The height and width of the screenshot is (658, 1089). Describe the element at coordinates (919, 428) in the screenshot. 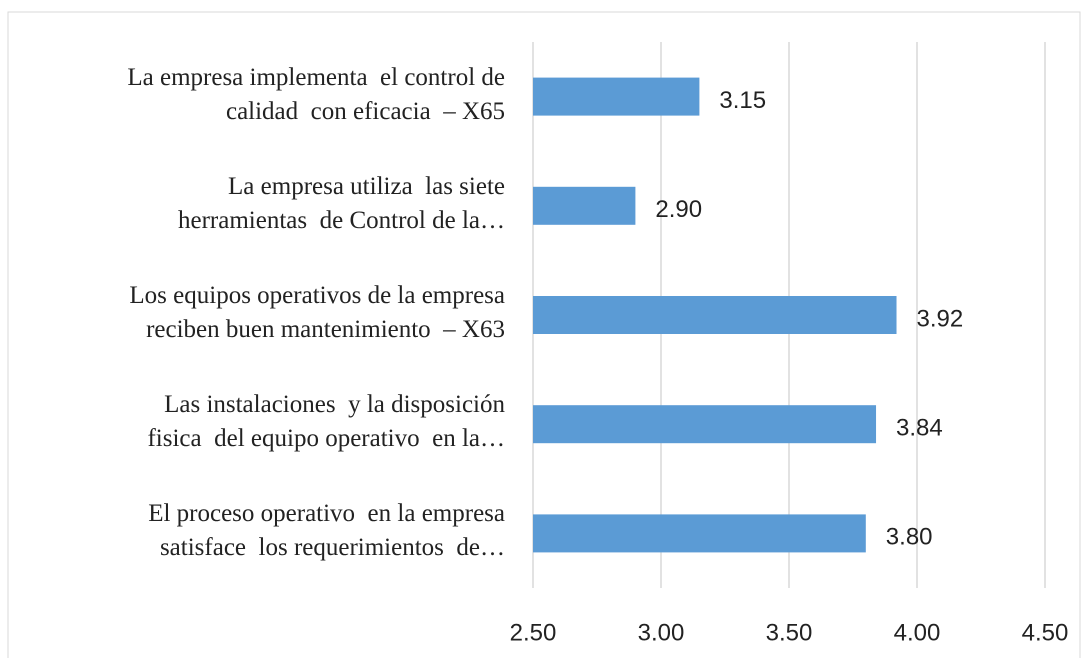

I see `value-label: 3.84` at that location.